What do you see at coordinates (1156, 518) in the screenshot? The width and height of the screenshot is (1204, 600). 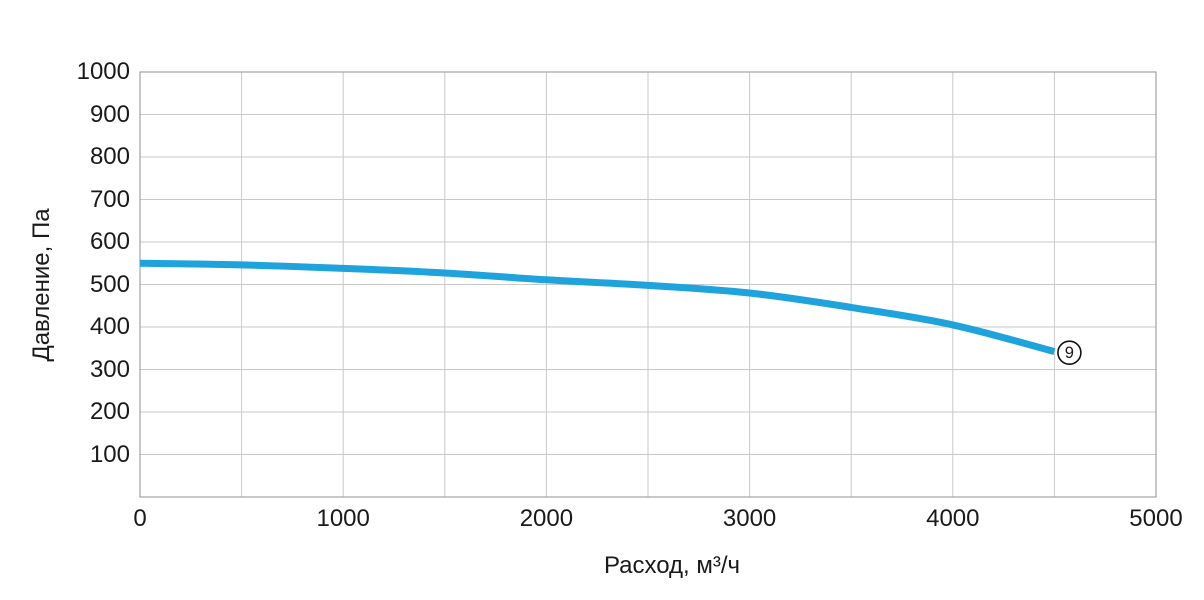 I see `x-tick-label: 5000` at bounding box center [1156, 518].